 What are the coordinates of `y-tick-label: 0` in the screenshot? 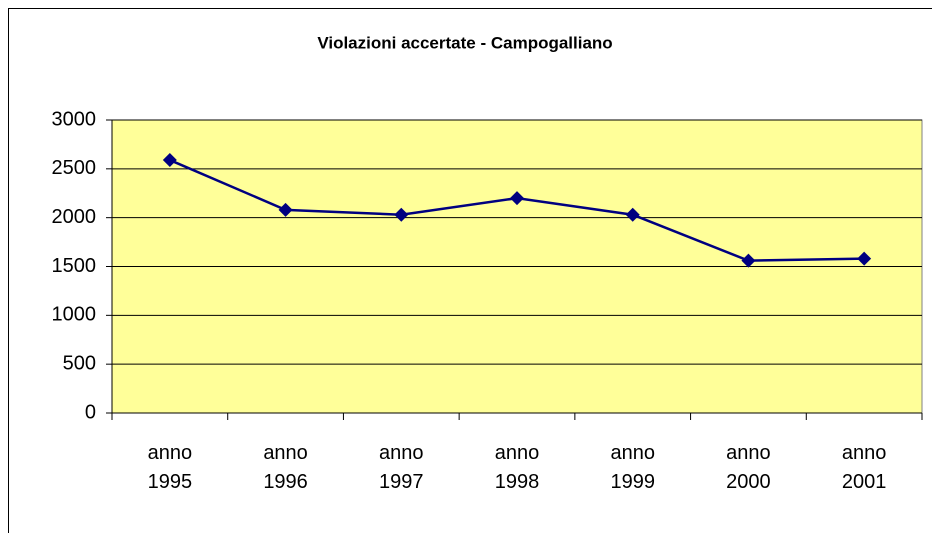 It's located at (90, 412).